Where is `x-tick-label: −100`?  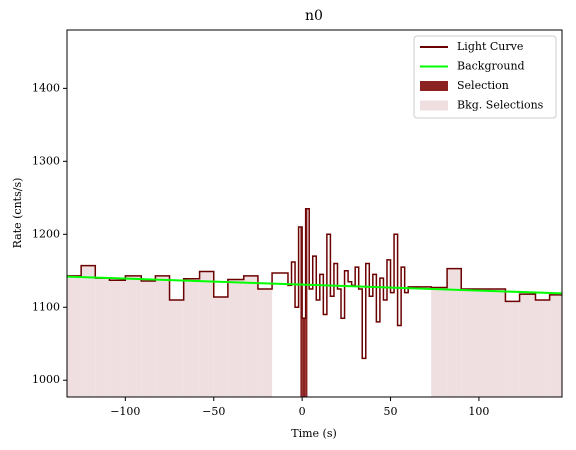 x-tick-label: −100 is located at coordinates (125, 411).